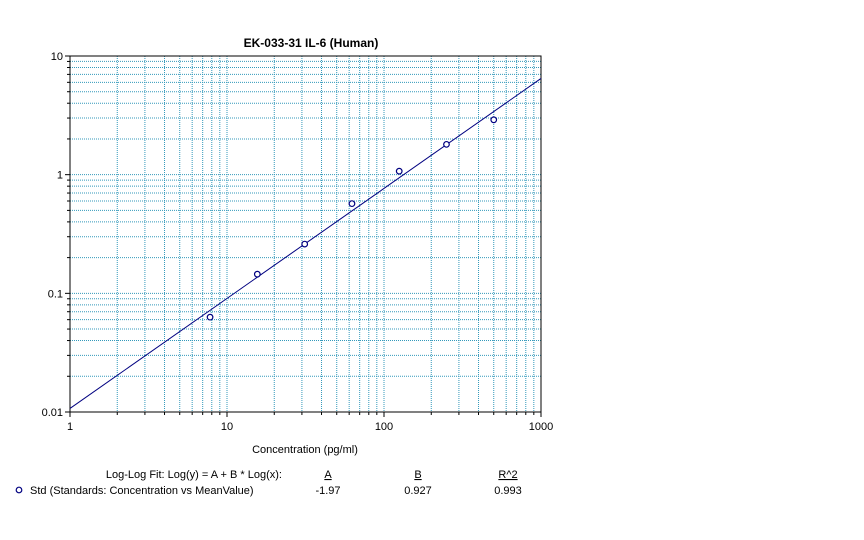 The height and width of the screenshot is (540, 864). I want to click on x-tick-label: 1, so click(70, 427).